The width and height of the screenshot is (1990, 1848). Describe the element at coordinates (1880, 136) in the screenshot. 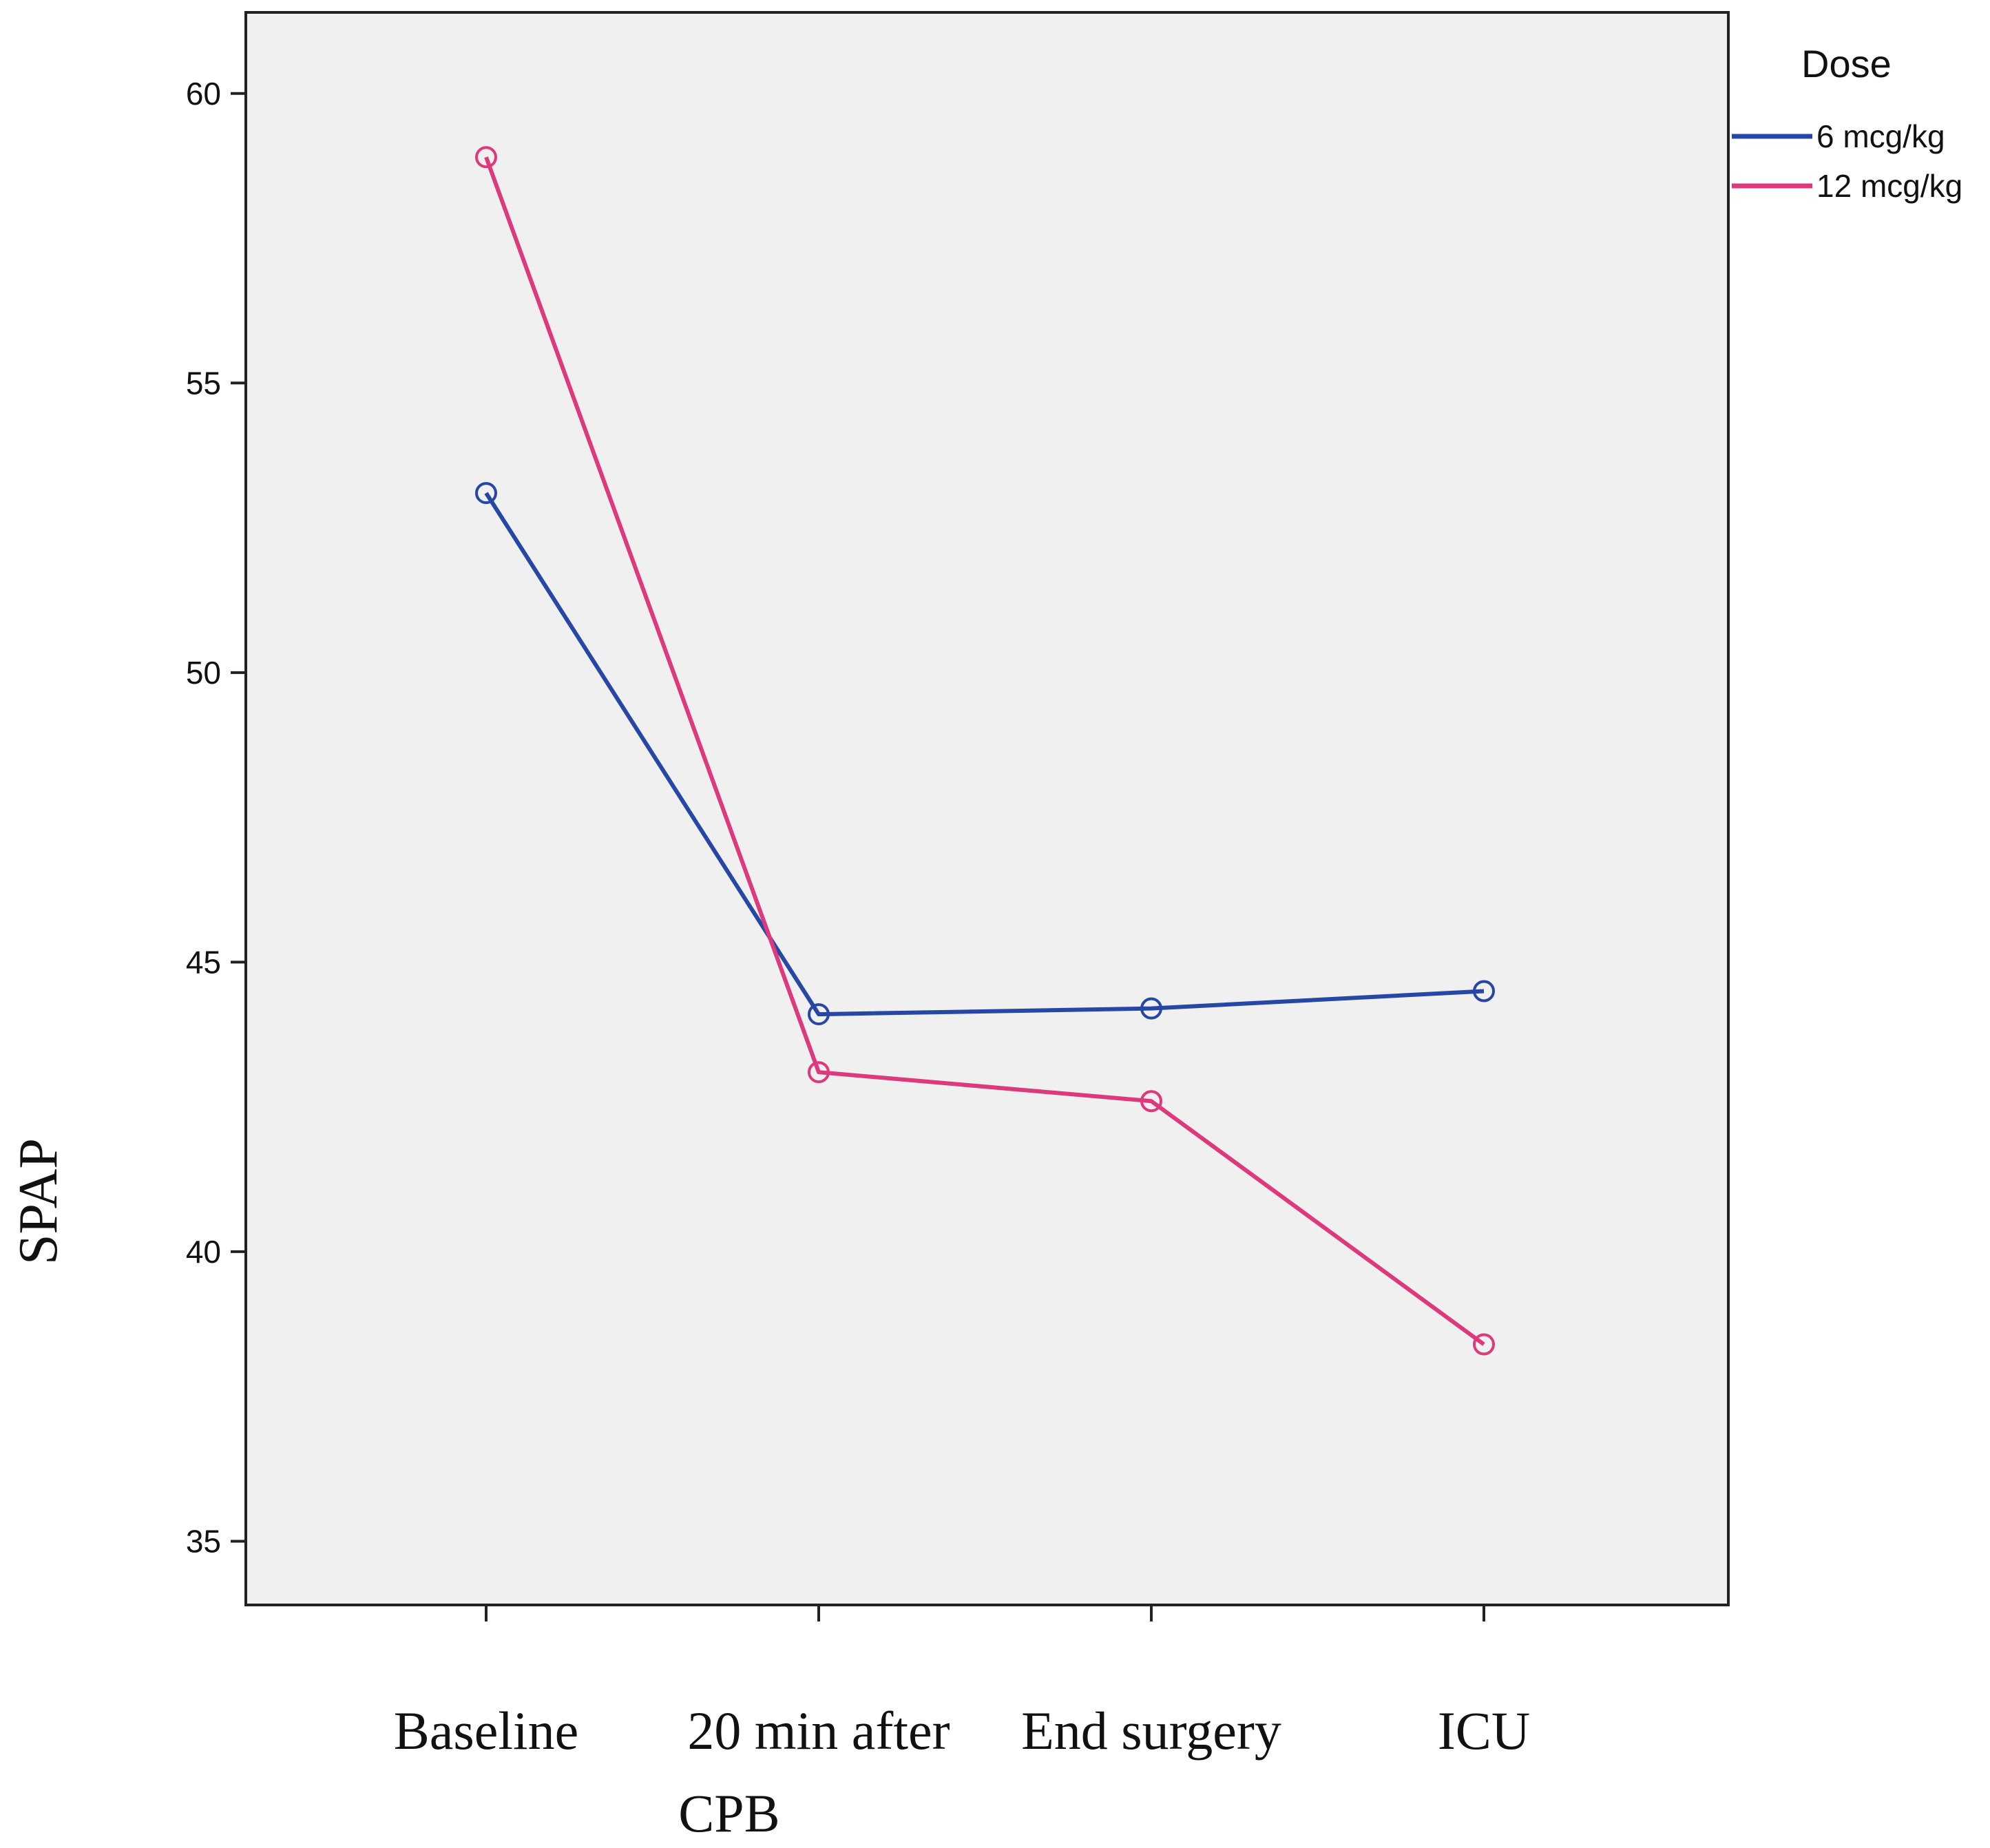

I see `legend-label: 6 mcg/kg` at that location.